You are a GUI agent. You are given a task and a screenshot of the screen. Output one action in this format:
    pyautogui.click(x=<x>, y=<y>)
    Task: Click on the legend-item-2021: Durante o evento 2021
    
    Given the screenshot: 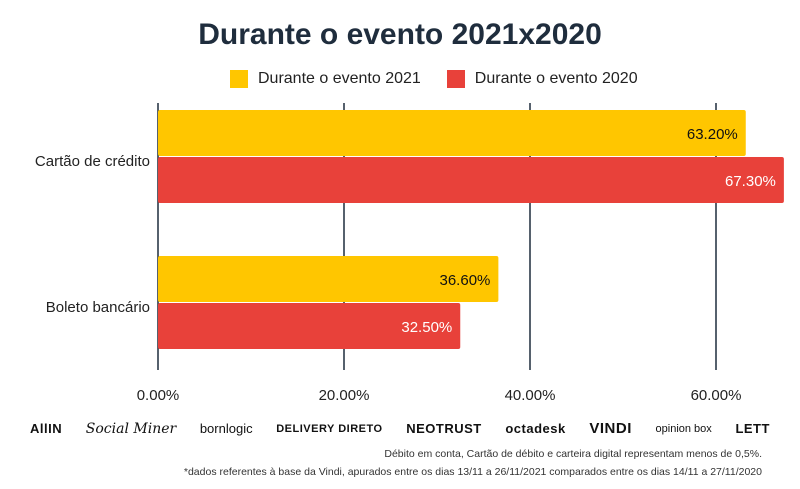 What is the action you would take?
    pyautogui.click(x=325, y=79)
    